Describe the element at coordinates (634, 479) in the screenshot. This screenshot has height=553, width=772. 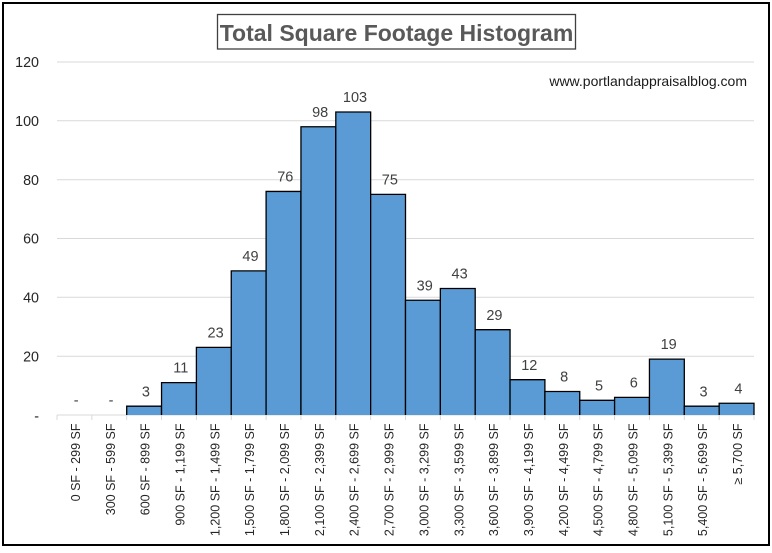
I see `svg-text: 4,800 SF - 5,099 SF` at that location.